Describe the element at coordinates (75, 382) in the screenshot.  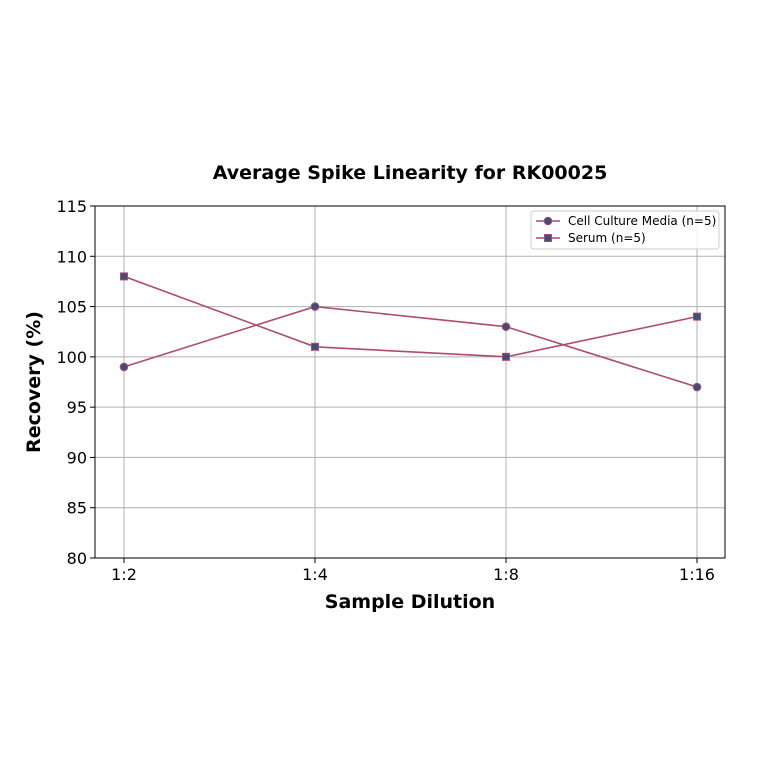
I see `y-axis-ticks: 80 85 90 95 100 105 110 115` at that location.